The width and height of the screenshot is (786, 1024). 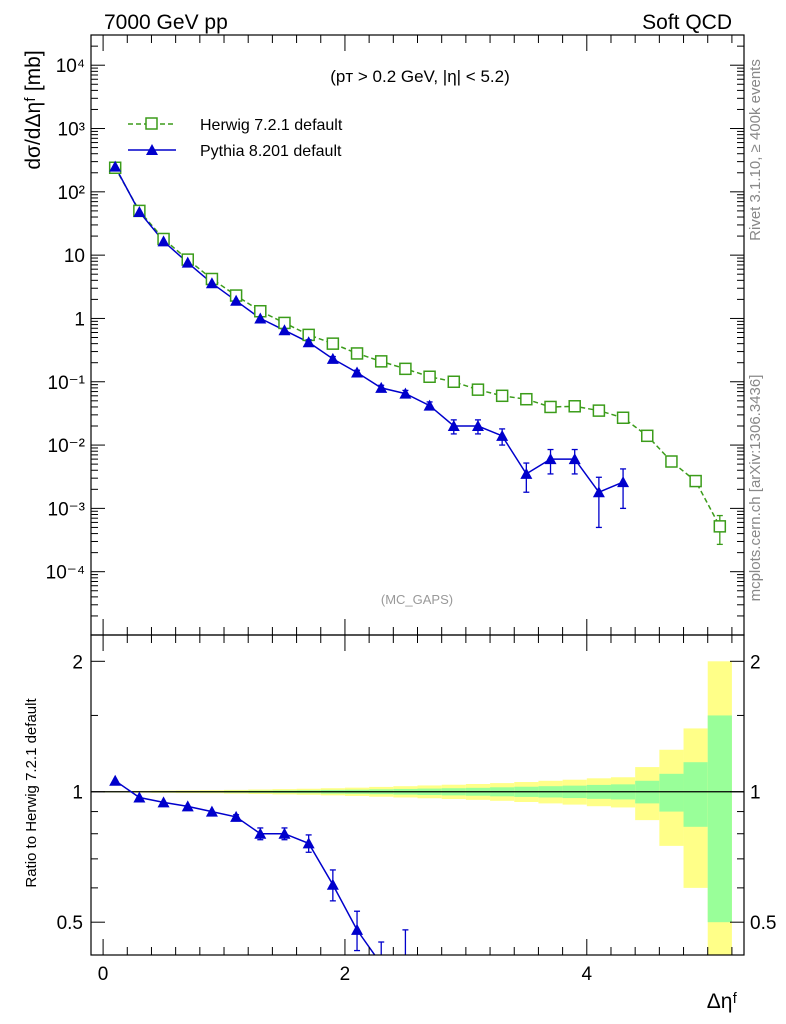 I want to click on x-tick-label: 0, so click(x=103, y=974).